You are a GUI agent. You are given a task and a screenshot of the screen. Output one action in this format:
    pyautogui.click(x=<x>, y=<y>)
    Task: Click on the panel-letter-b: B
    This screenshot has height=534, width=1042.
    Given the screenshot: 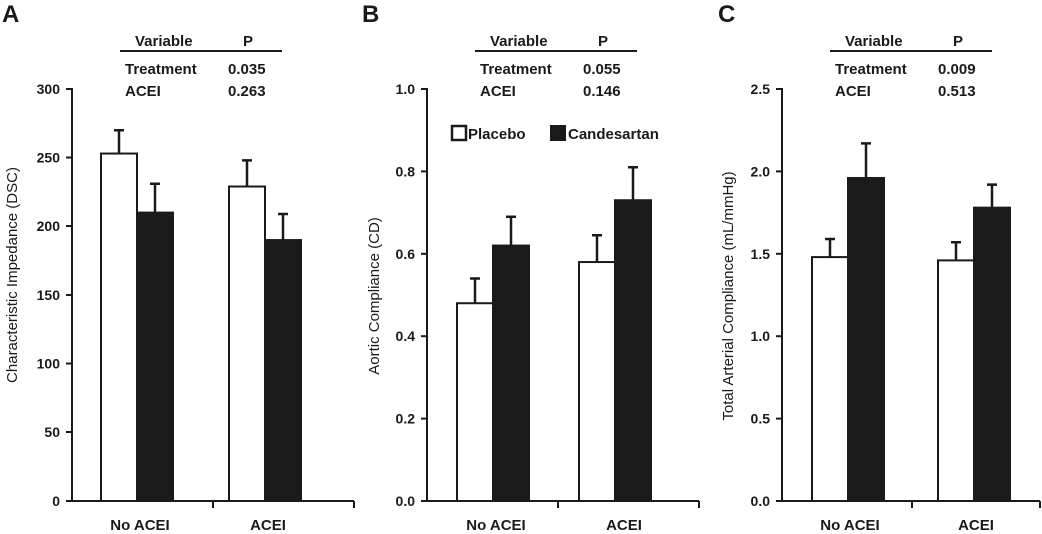 What is the action you would take?
    pyautogui.click(x=370, y=14)
    